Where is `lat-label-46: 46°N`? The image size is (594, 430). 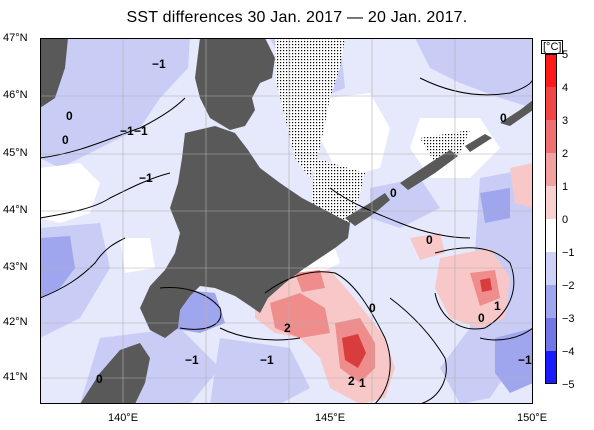 lat-label-46: 46°N is located at coordinates (15, 95).